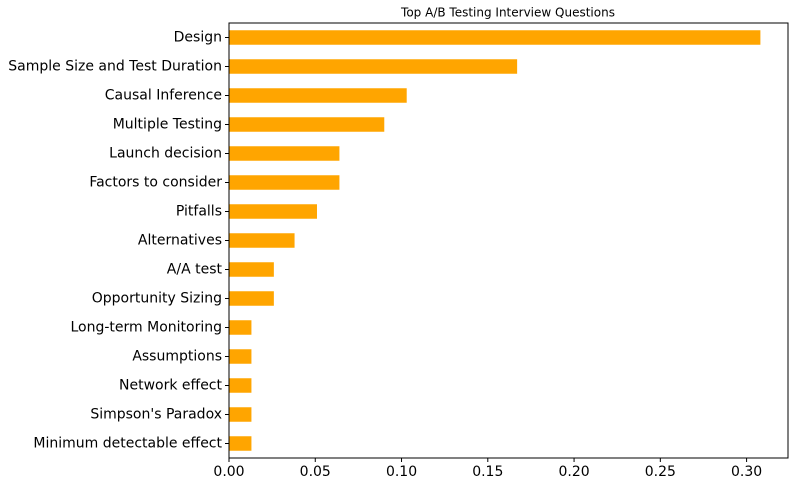  Describe the element at coordinates (156, 415) in the screenshot. I see `y-tick-label: Simpson's Paradox` at that location.